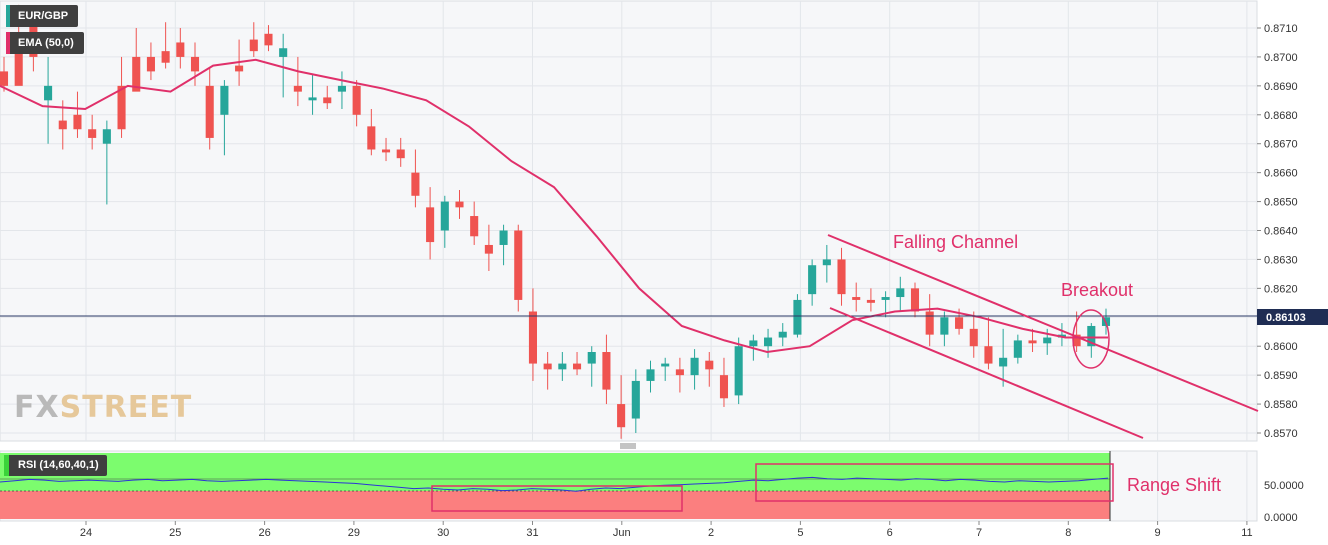 The width and height of the screenshot is (1328, 545). What do you see at coordinates (711, 533) in the screenshot?
I see `time-tick-label: 2` at bounding box center [711, 533].